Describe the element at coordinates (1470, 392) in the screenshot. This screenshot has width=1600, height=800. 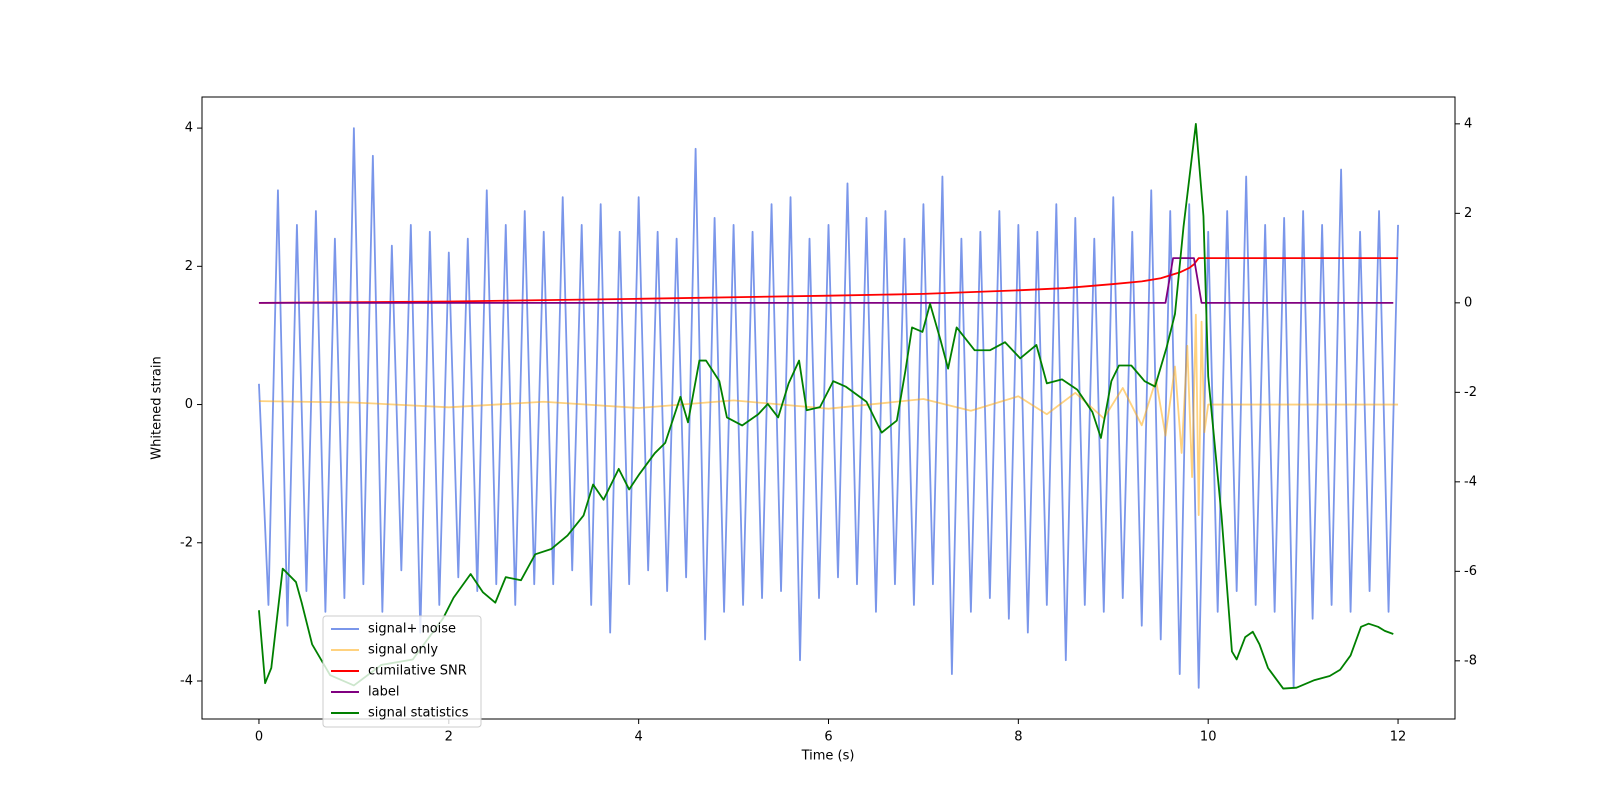
I see `y2-tick-label: -2` at that location.